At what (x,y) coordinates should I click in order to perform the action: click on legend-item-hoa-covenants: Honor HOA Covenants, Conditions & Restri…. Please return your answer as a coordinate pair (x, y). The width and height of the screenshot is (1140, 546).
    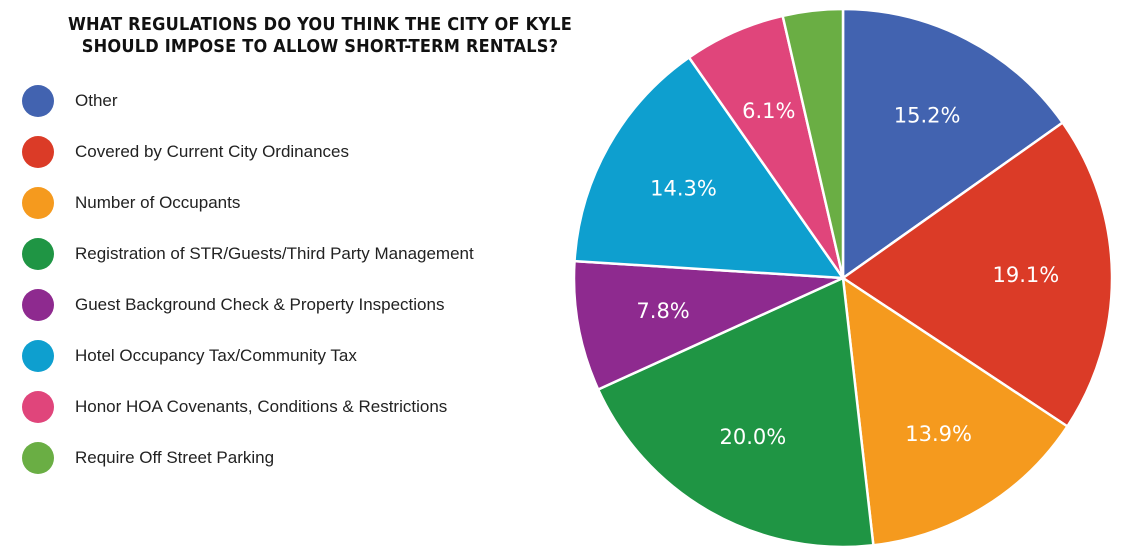
    Looking at the image, I should click on (302, 406).